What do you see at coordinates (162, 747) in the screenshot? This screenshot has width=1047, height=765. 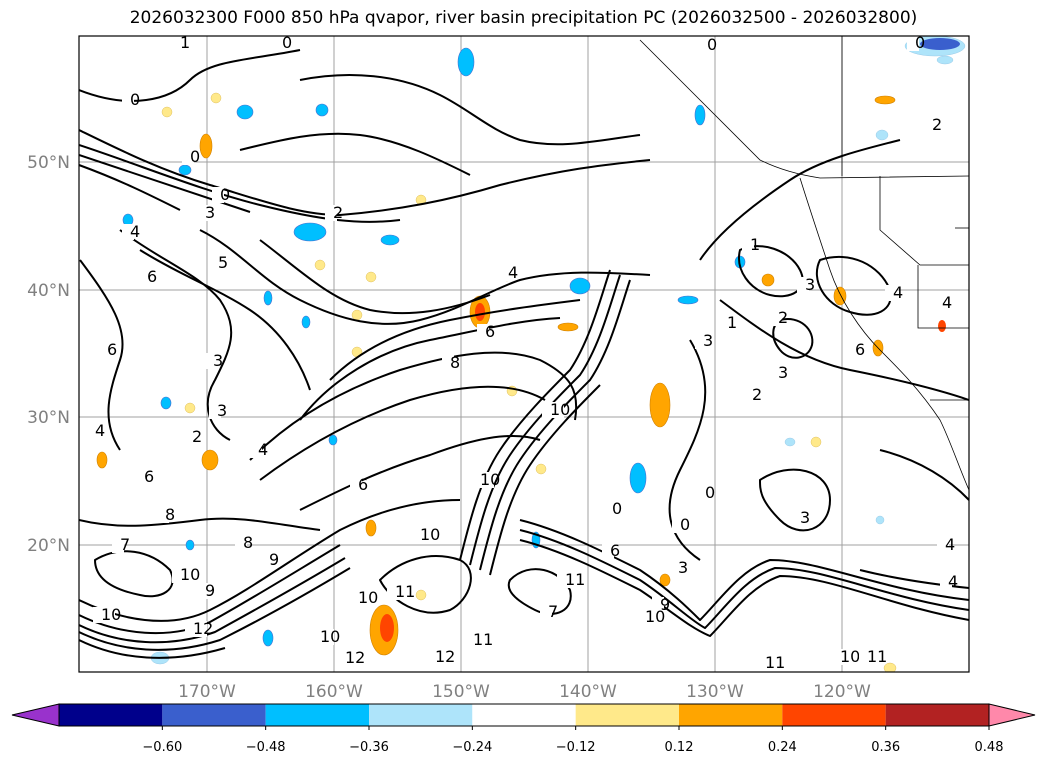 I see `colorbar-tick-label: −0.60` at bounding box center [162, 747].